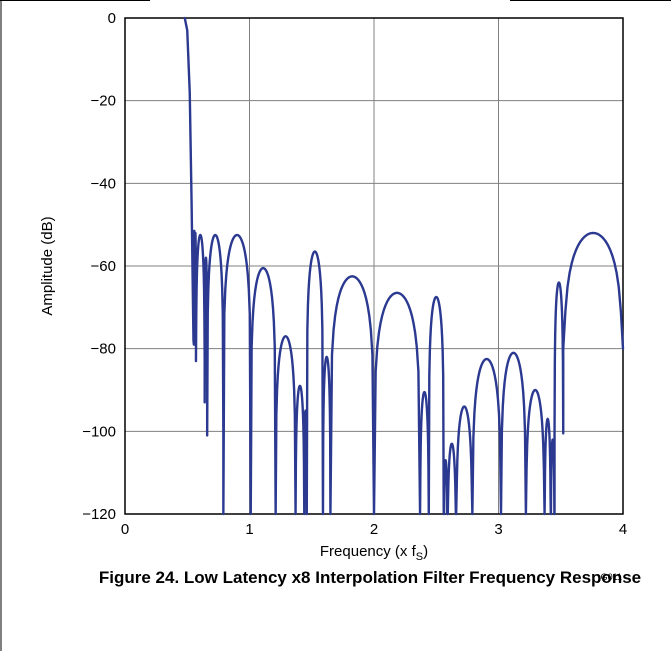 This screenshot has height=651, width=671. What do you see at coordinates (103, 183) in the screenshot?
I see `y-tick-label: −40` at bounding box center [103, 183].